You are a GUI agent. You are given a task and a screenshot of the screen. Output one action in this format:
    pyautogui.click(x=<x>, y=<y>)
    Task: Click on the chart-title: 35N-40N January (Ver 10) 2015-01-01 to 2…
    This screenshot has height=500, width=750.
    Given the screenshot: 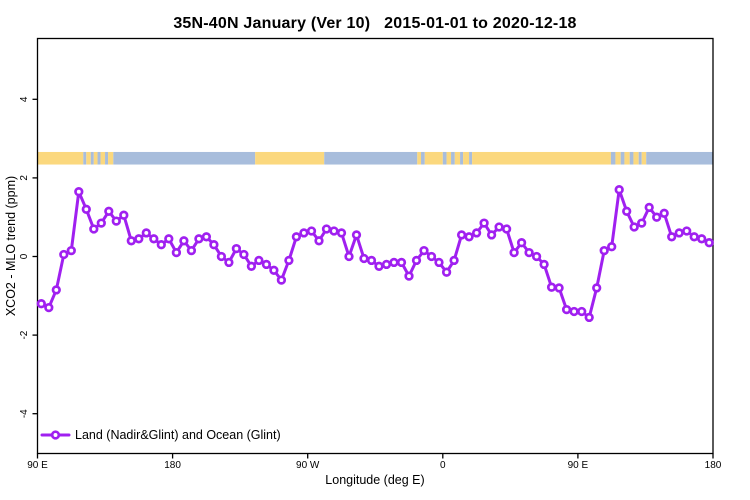 What is the action you would take?
    pyautogui.click(x=375, y=23)
    